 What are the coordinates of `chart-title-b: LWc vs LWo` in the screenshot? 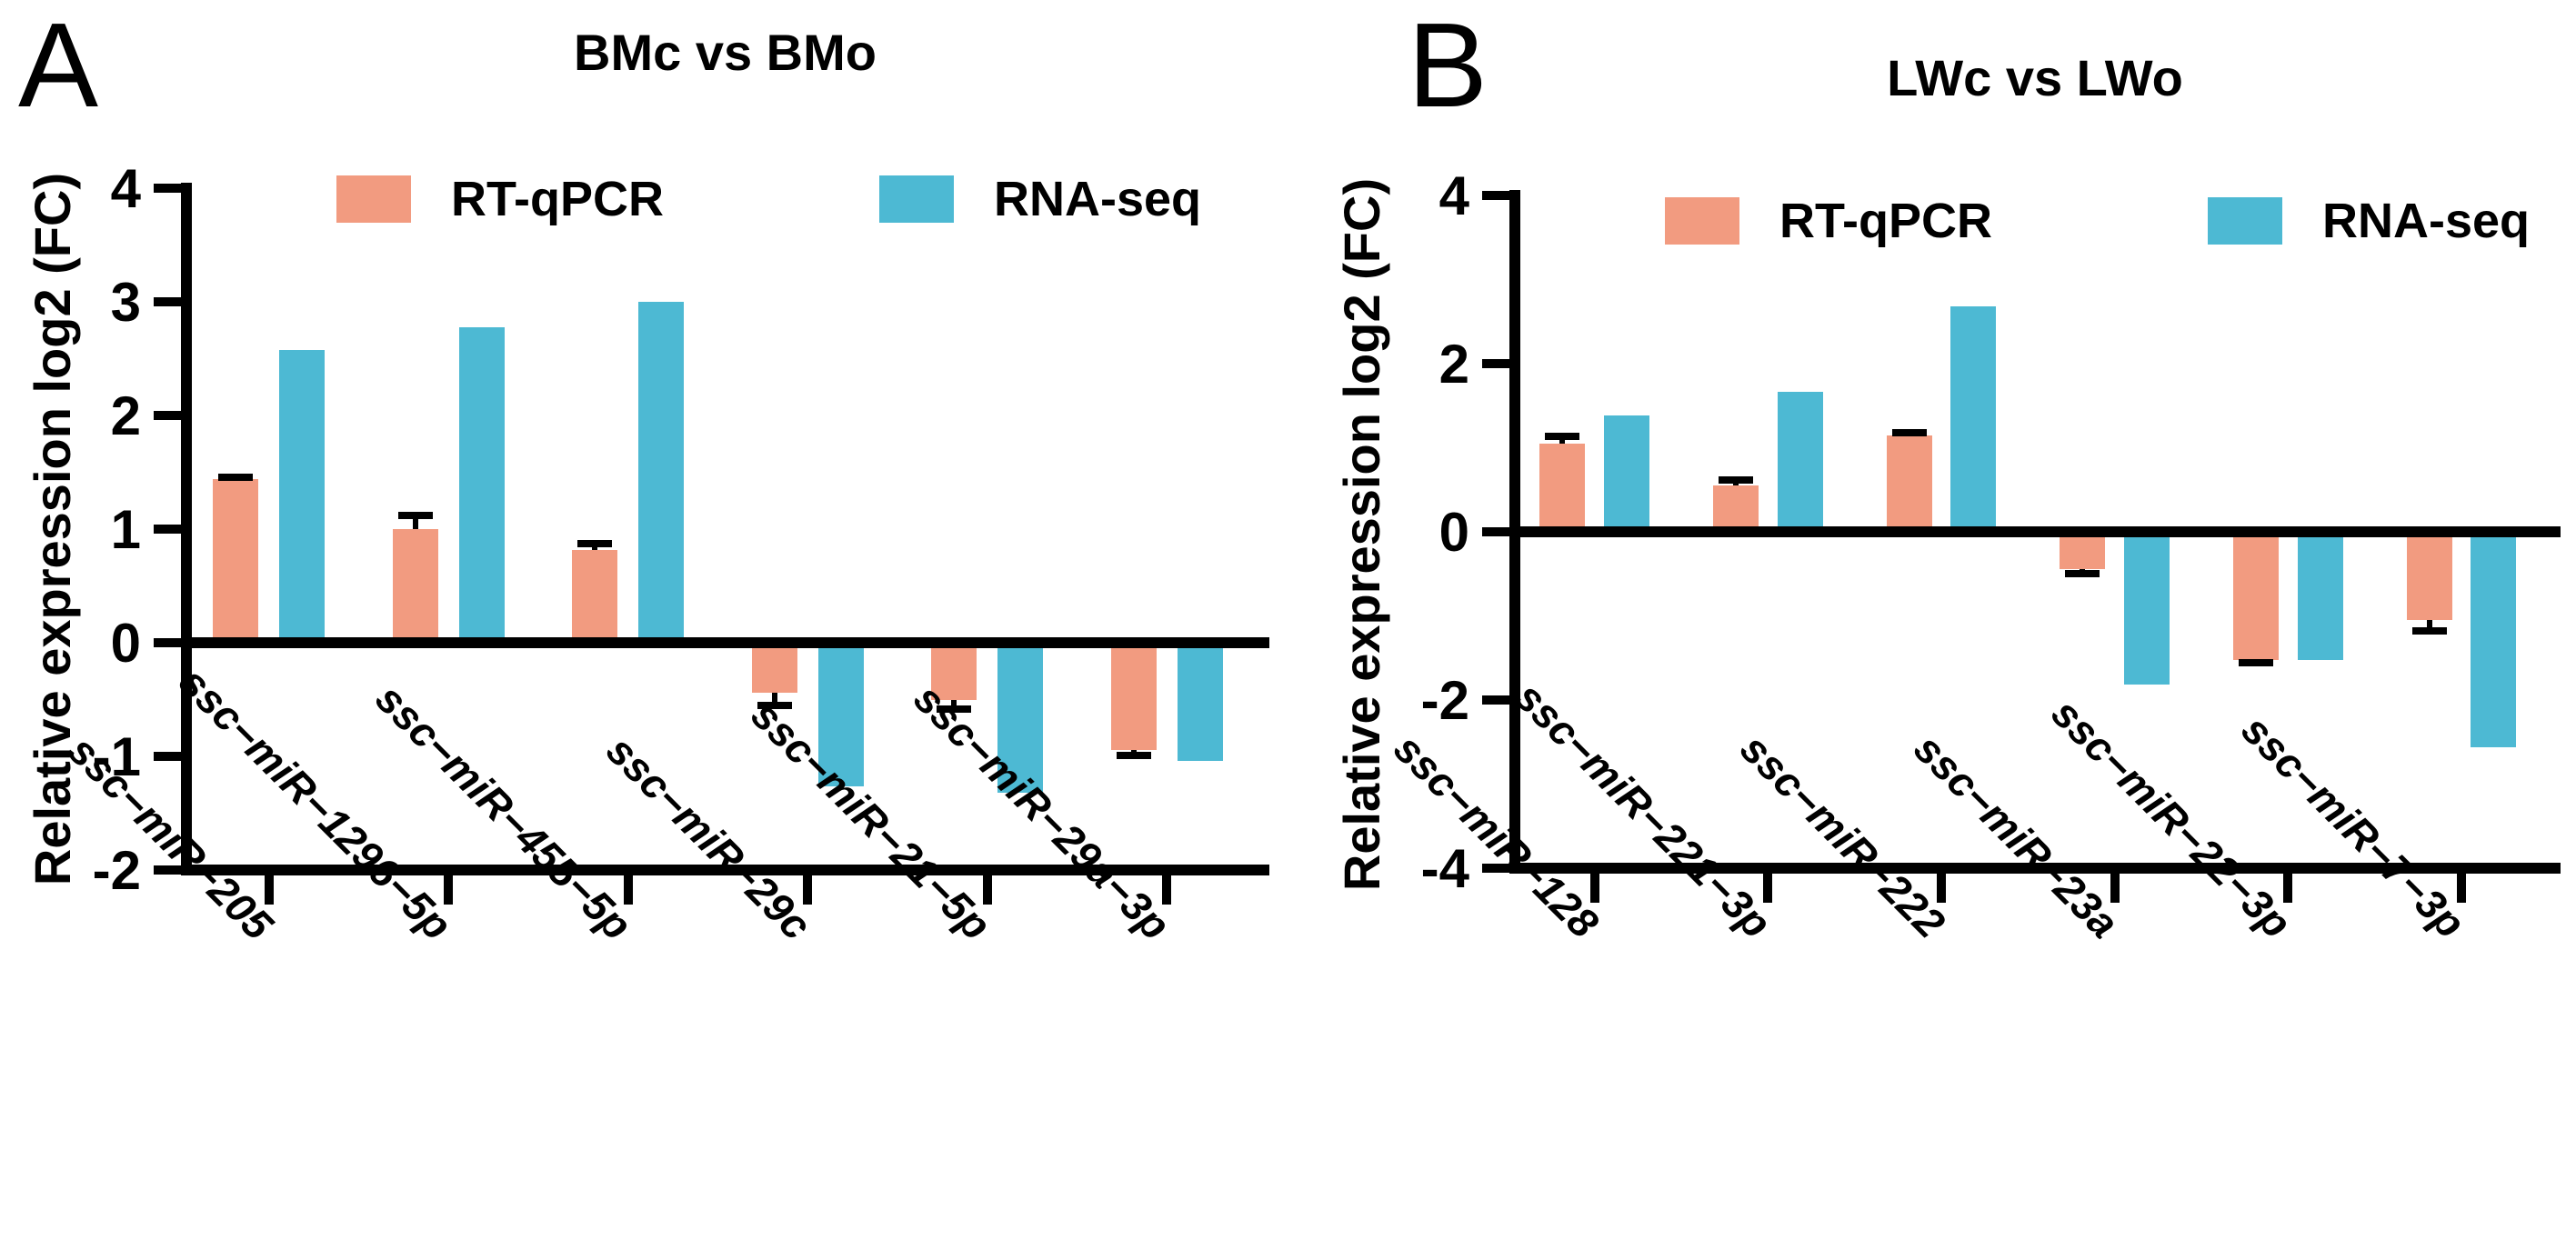 It's located at (2035, 77).